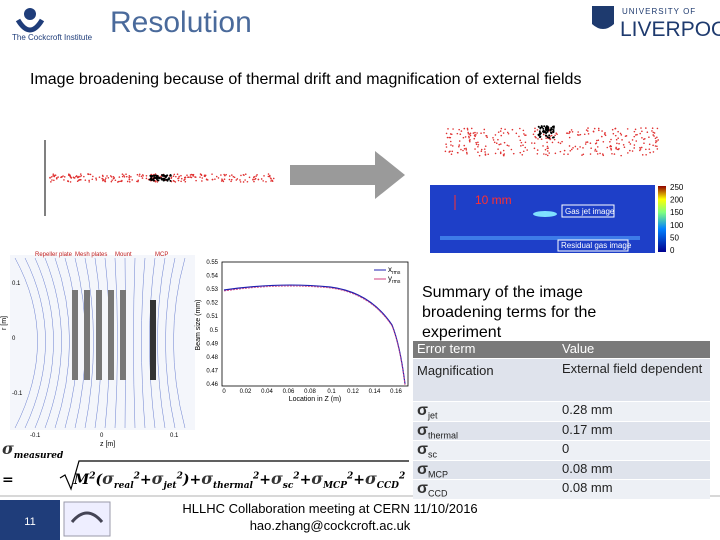 The height and width of the screenshot is (540, 720). Describe the element at coordinates (396, 282) in the screenshot. I see `legend-sub: rms` at that location.